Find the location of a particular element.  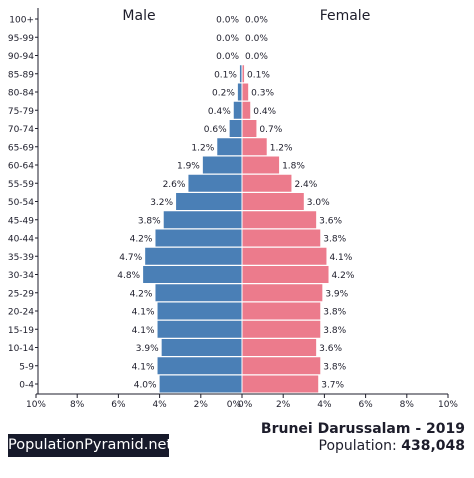

value-label-male-25-29: 4.2% is located at coordinates (141, 294).